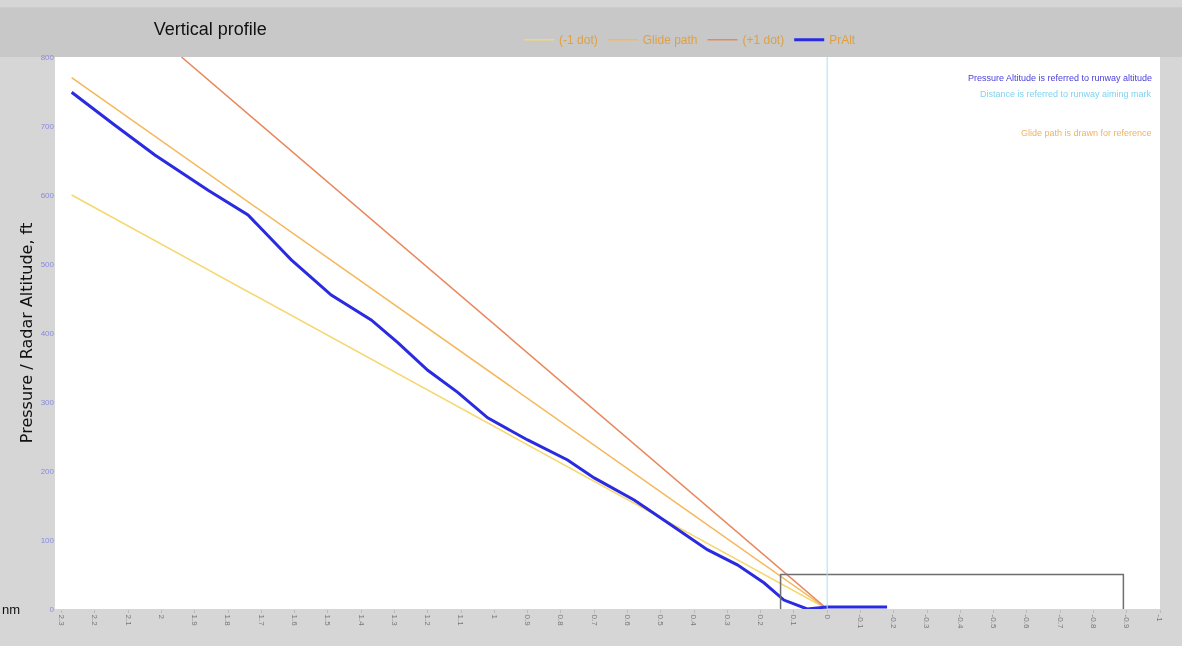 Image resolution: width=1182 pixels, height=646 pixels. I want to click on y-tick-label: 600, so click(47, 195).